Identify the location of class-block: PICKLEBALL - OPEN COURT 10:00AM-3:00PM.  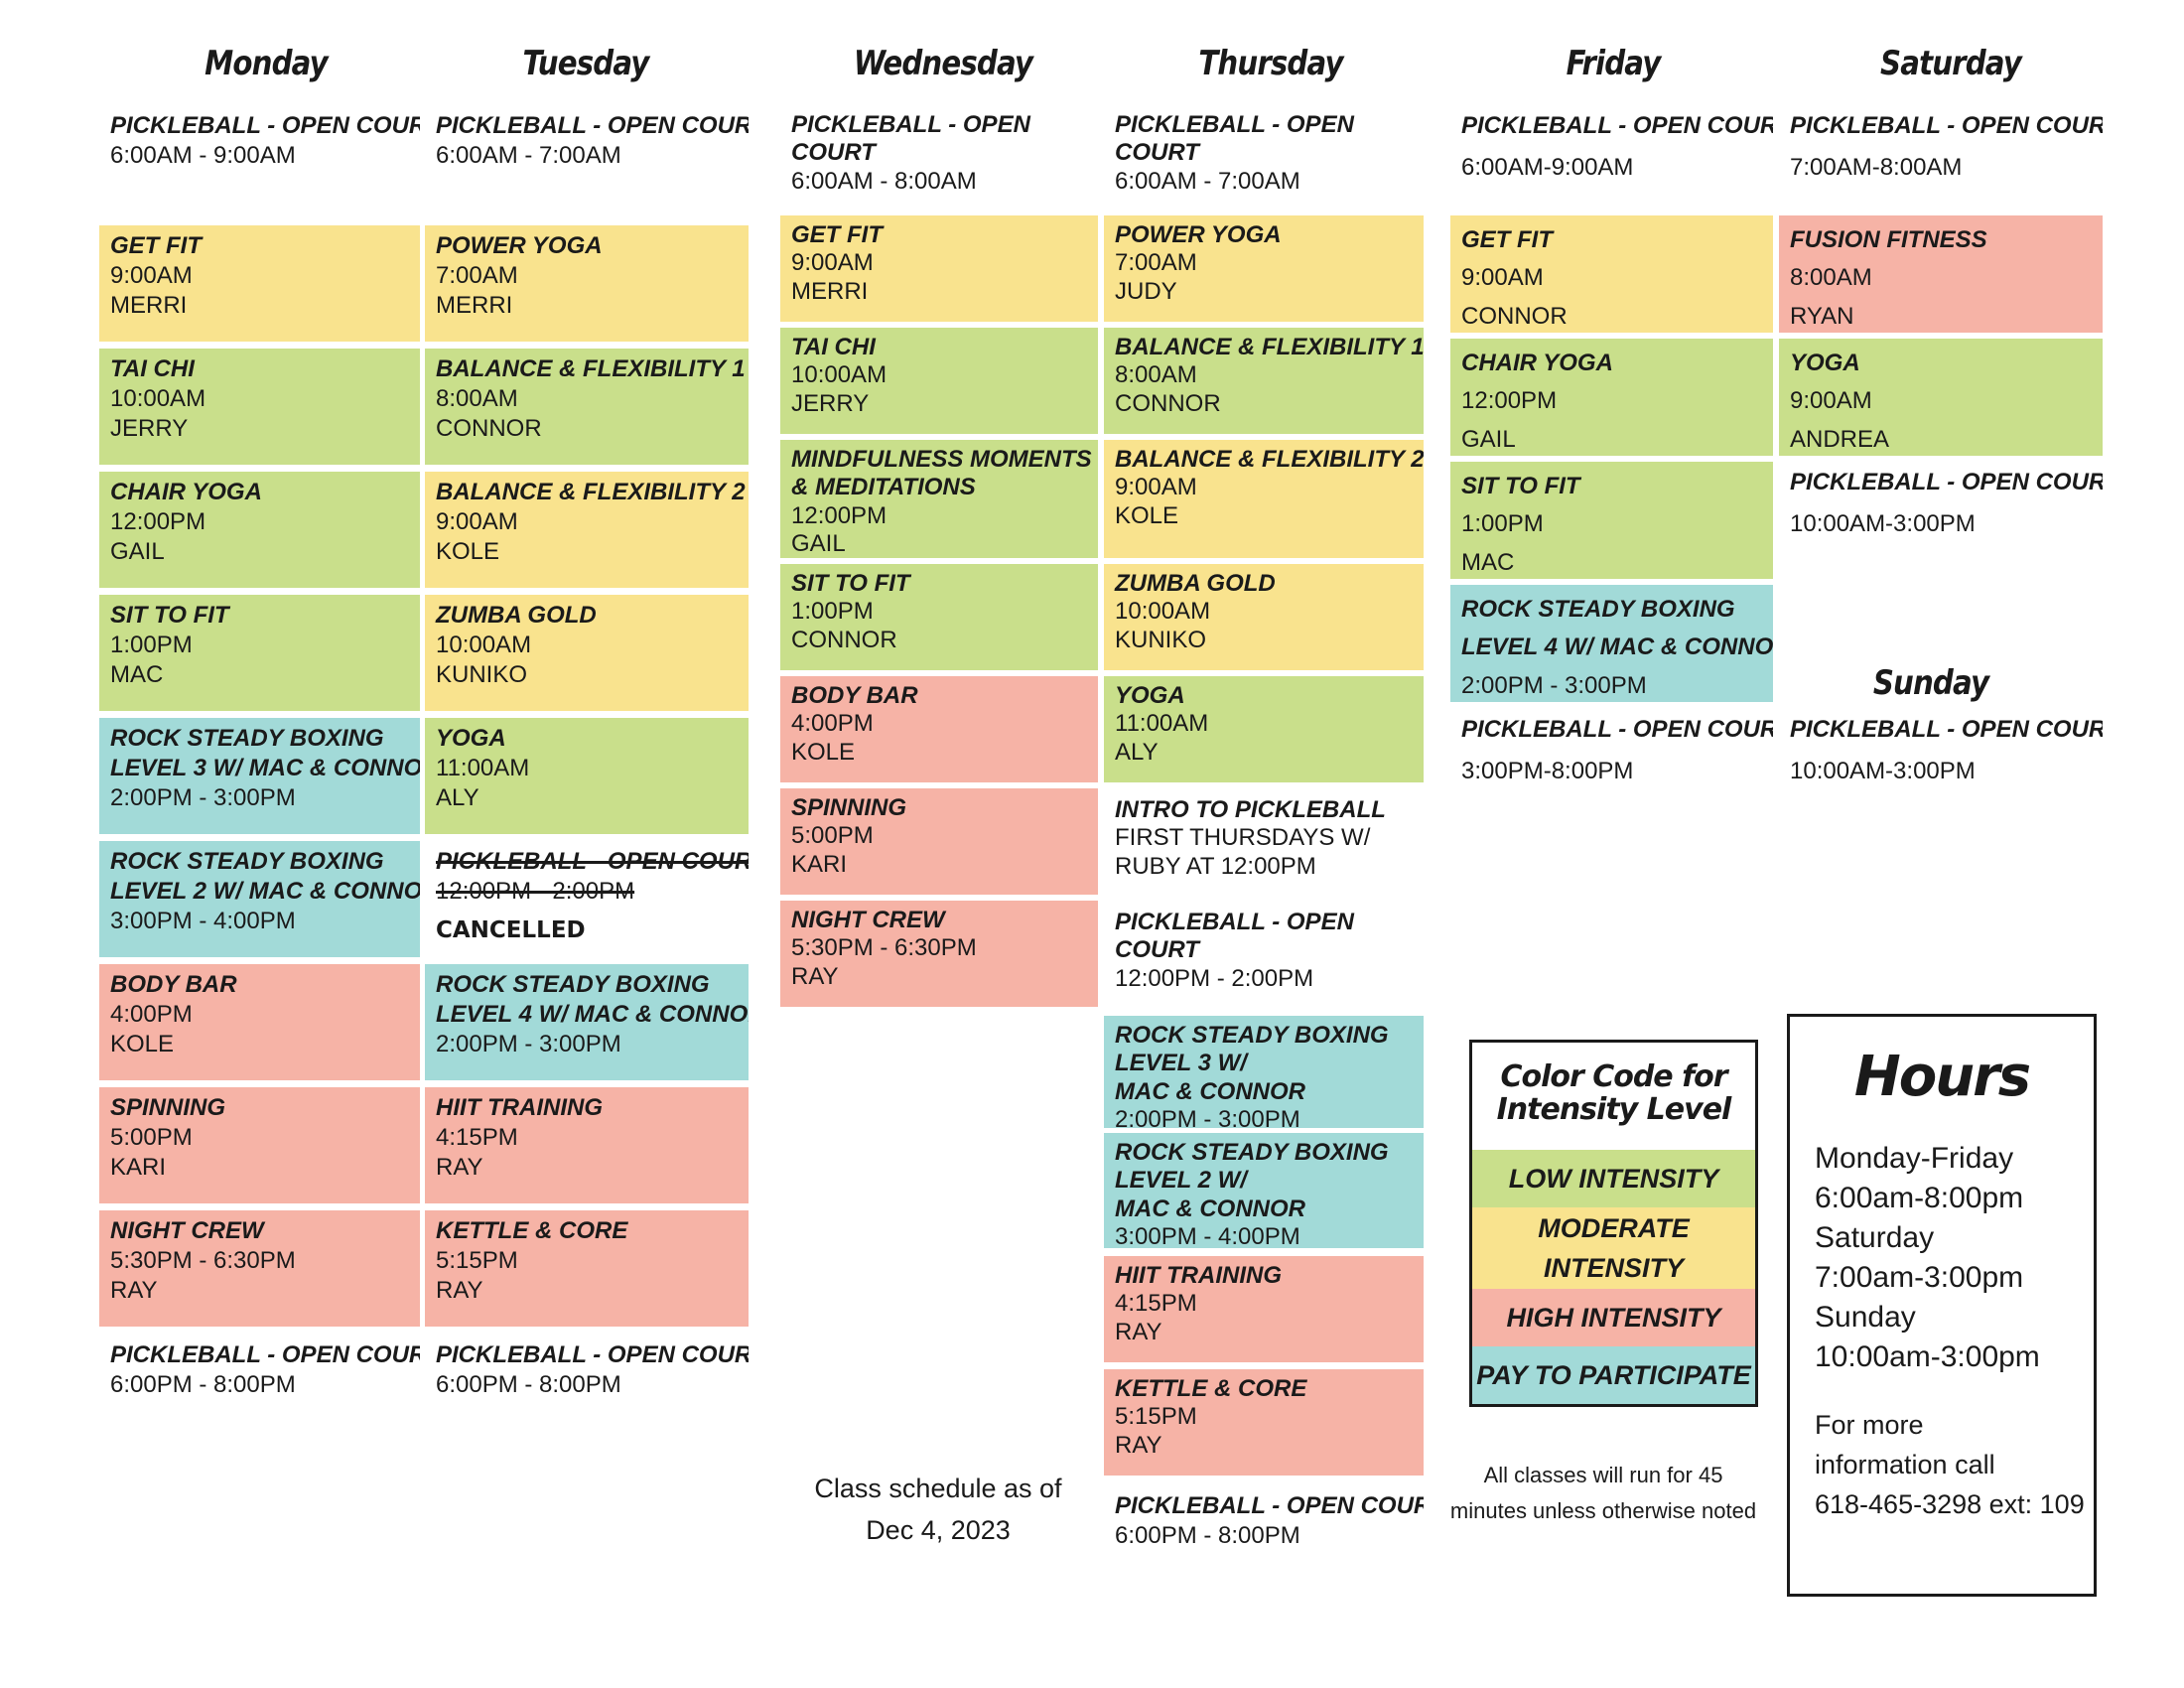
(1941, 506).